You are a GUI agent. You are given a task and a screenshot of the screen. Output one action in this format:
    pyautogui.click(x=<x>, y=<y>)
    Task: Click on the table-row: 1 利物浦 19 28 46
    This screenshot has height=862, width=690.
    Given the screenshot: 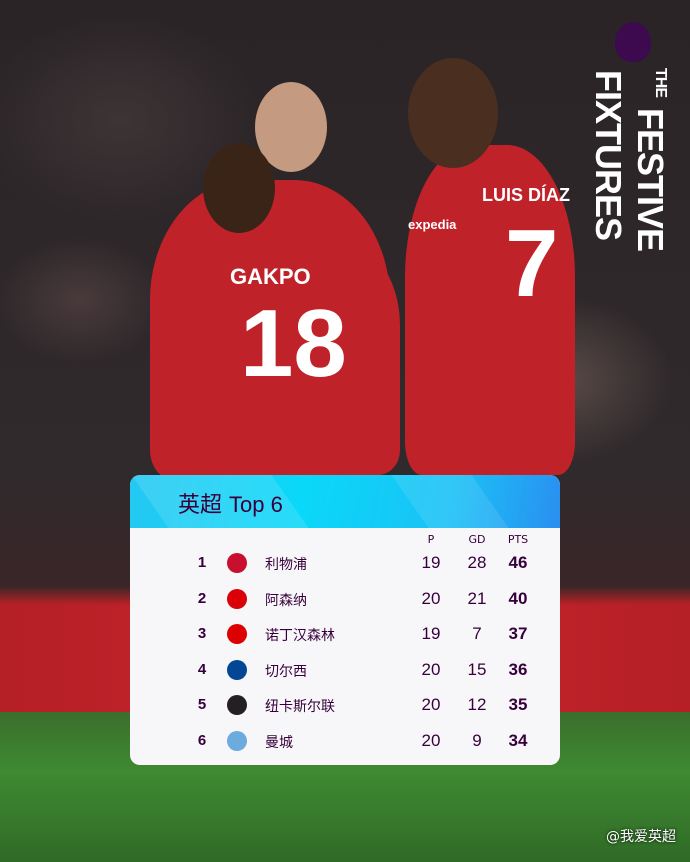 What is the action you would take?
    pyautogui.click(x=345, y=563)
    